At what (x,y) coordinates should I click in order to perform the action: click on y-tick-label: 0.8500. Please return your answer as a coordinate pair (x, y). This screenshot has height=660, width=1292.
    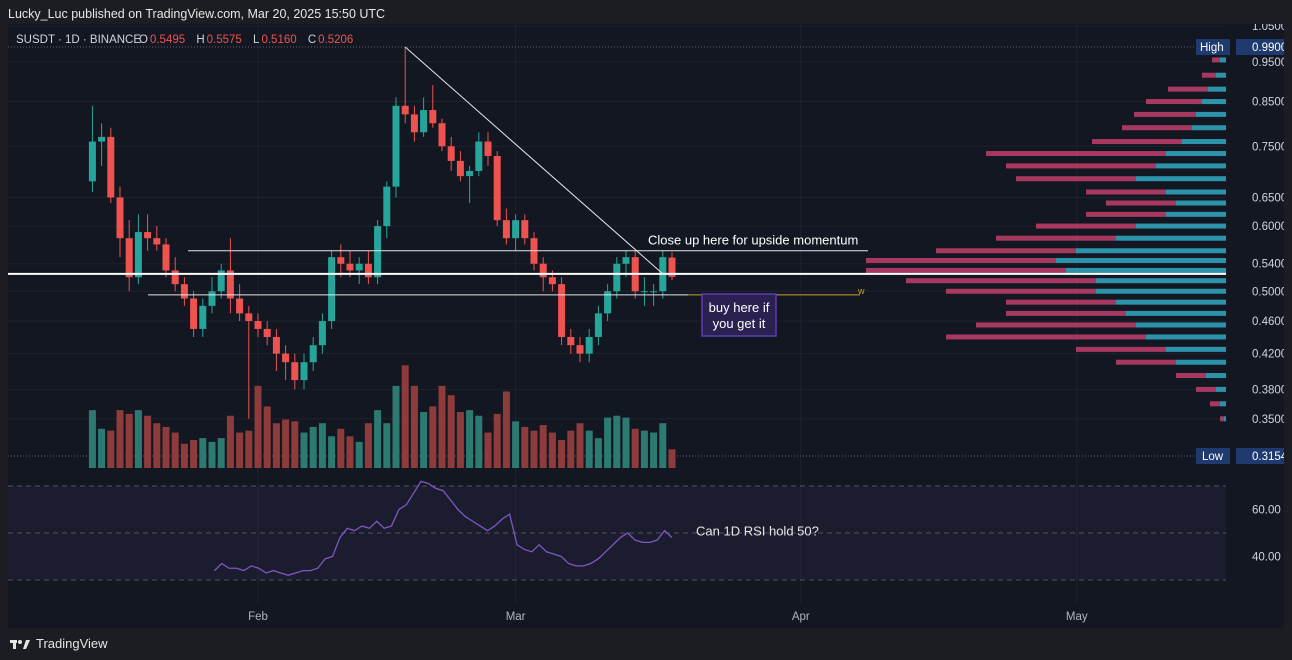
    Looking at the image, I should click on (1268, 103).